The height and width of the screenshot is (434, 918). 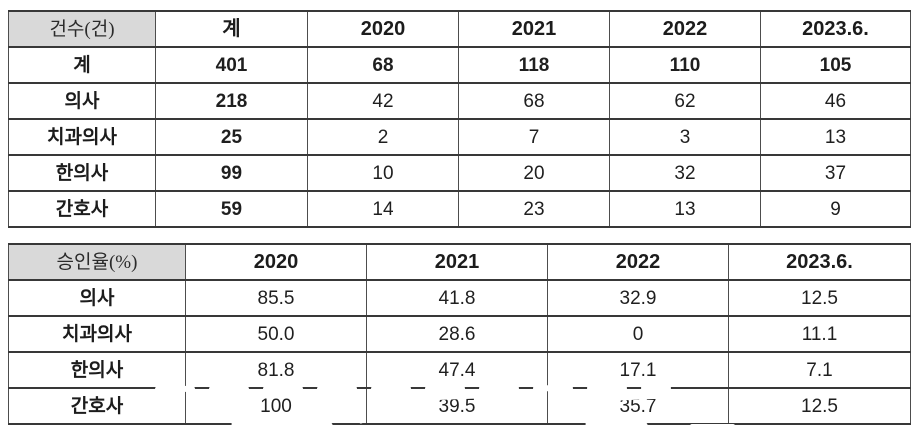 I want to click on value-cell: 105, so click(x=835, y=65).